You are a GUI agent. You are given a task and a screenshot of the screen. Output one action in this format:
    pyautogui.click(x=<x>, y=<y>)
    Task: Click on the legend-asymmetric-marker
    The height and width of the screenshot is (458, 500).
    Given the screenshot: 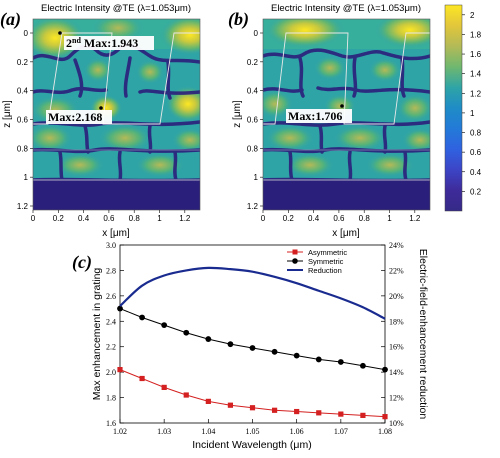 What is the action you would take?
    pyautogui.click(x=295, y=252)
    